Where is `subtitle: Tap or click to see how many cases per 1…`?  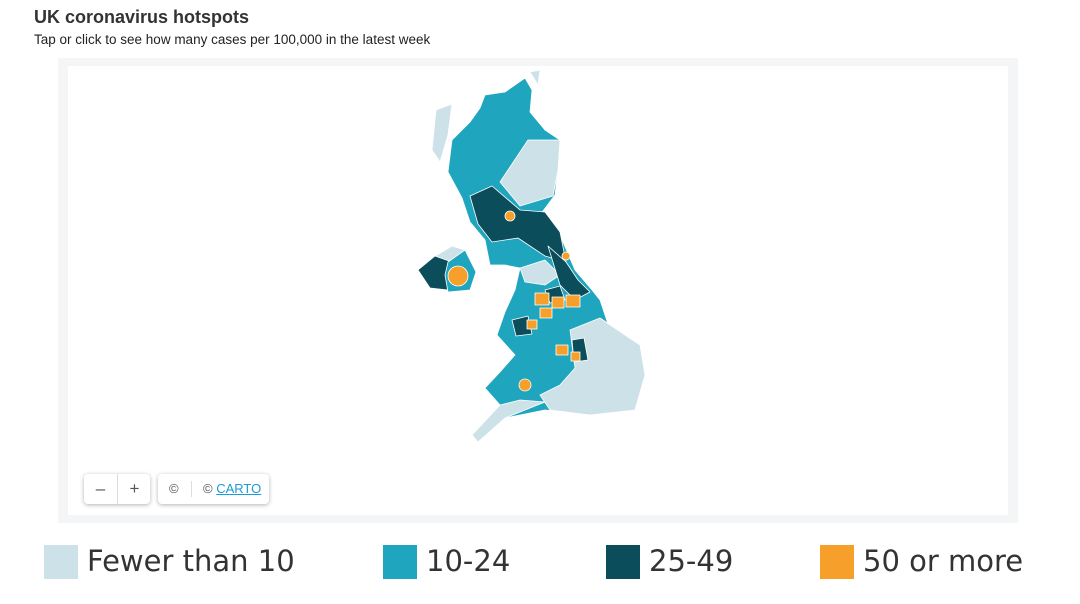 subtitle: Tap or click to see how many cases per 1… is located at coordinates (232, 39).